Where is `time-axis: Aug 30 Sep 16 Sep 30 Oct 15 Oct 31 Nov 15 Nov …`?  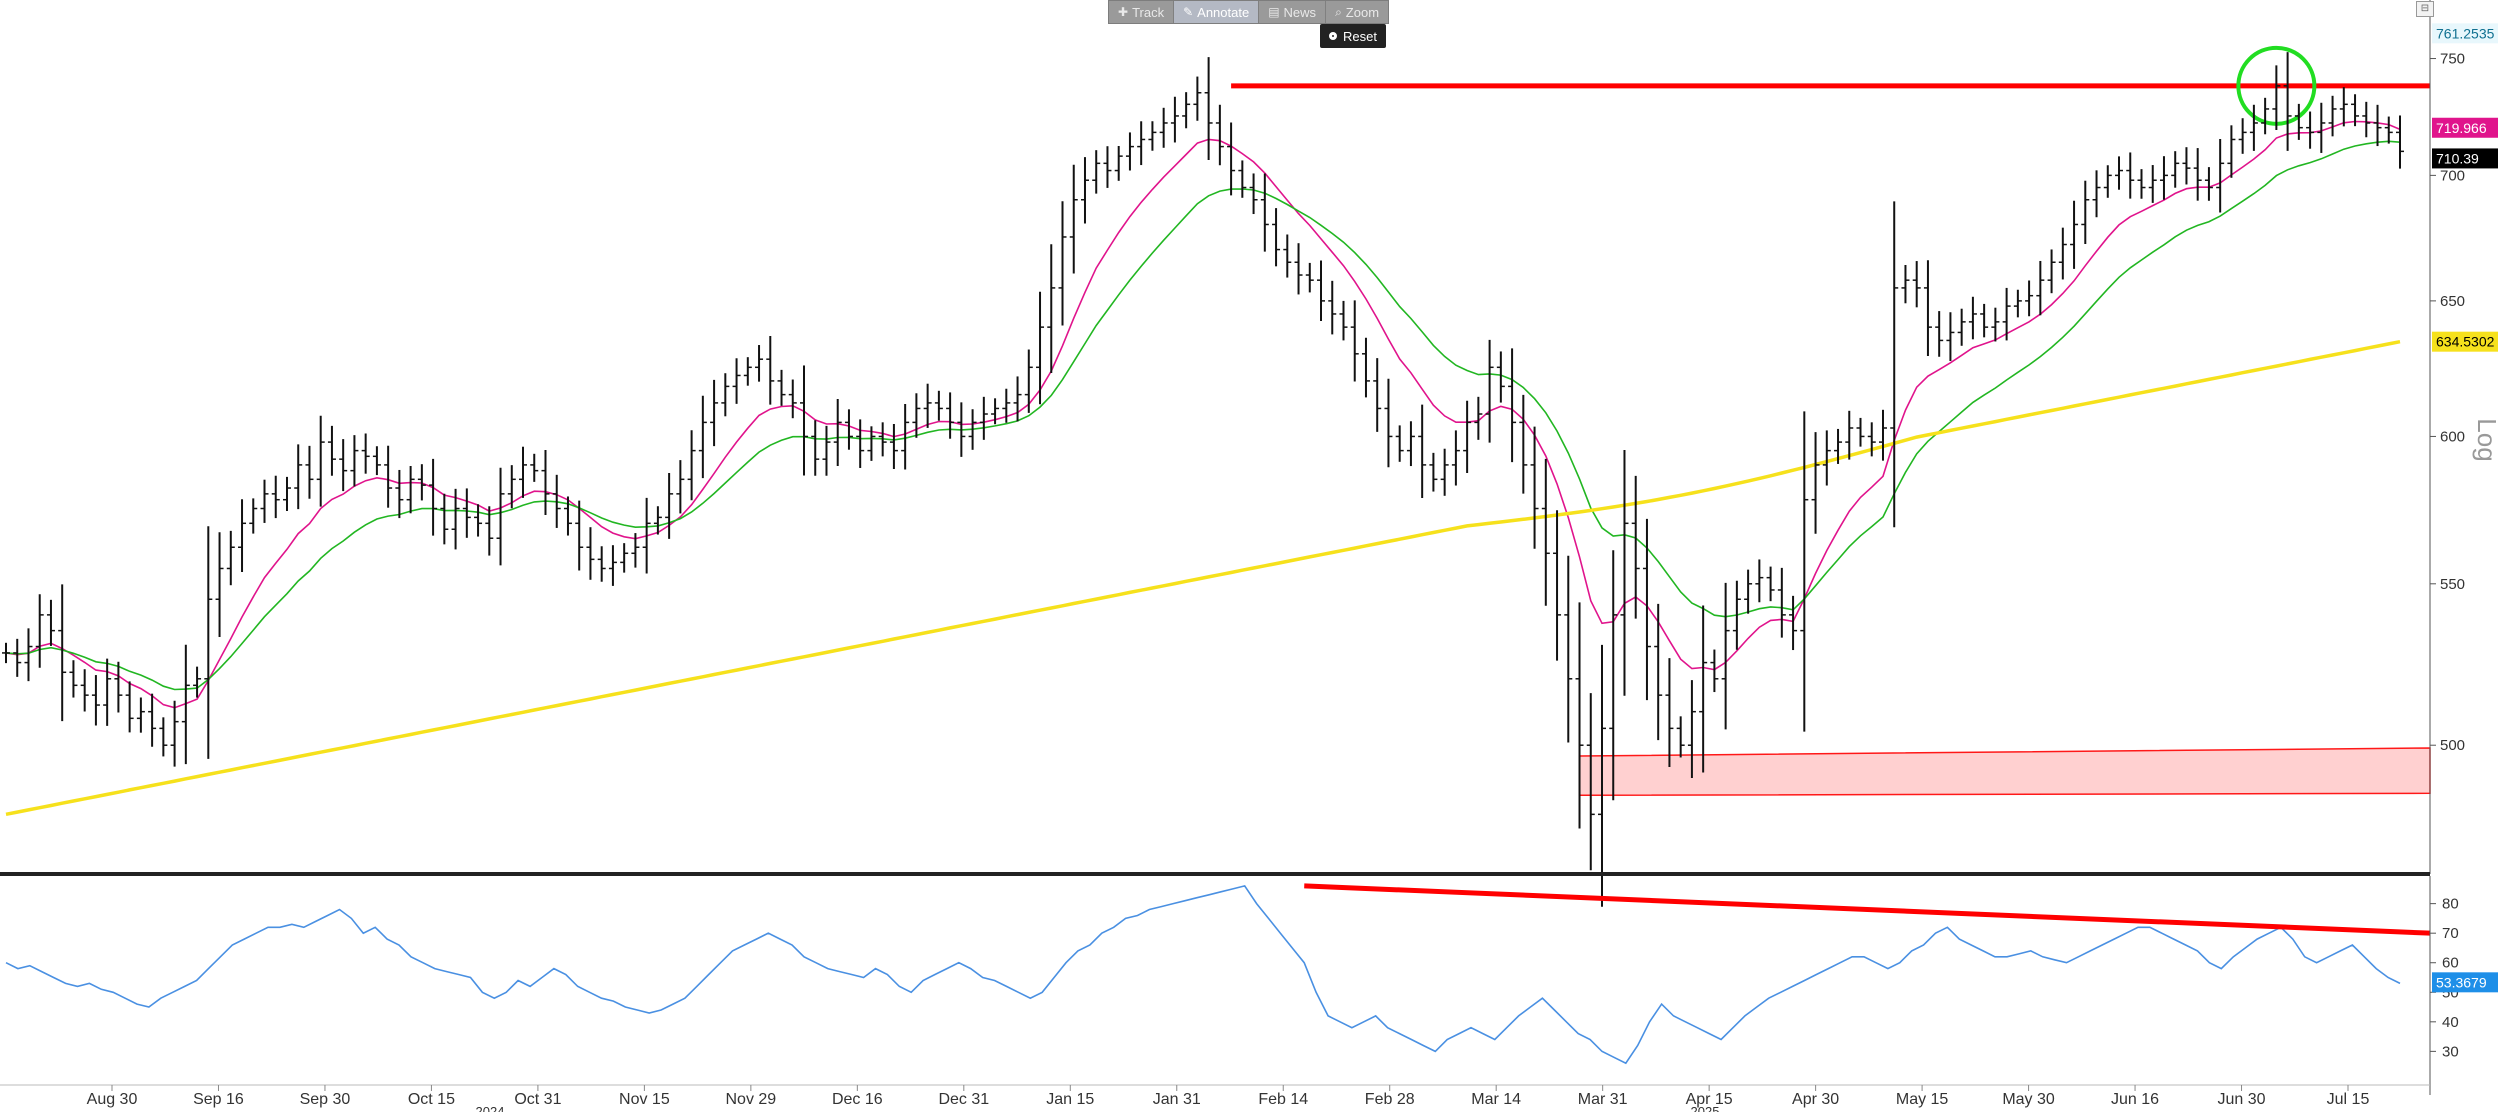
time-axis: Aug 30 Sep 16 Sep 30 Oct 15 Oct 31 Nov 15 Nov … is located at coordinates (1215, 1098).